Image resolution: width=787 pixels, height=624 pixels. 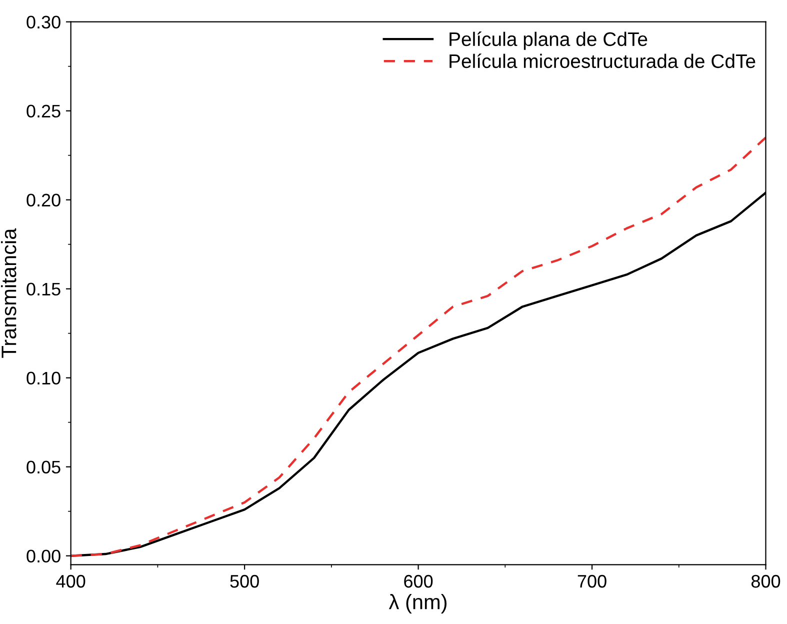 What do you see at coordinates (765, 581) in the screenshot?
I see `x-tick-label: 800` at bounding box center [765, 581].